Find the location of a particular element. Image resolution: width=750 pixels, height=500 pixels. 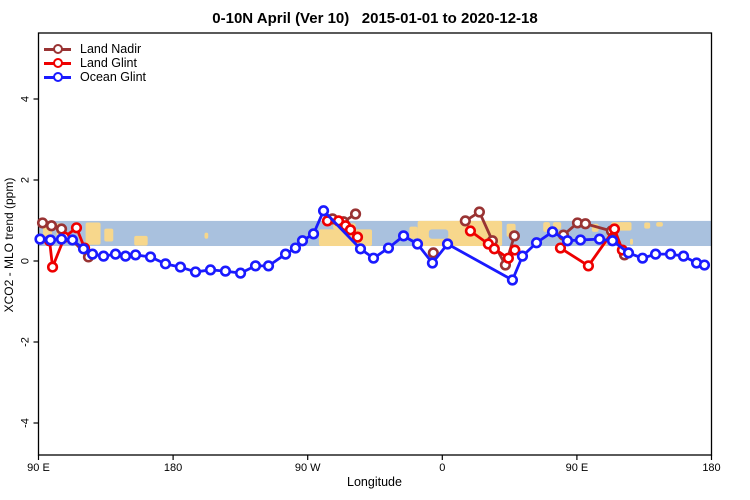

y-tick-label: -2 is located at coordinates (26, 342).